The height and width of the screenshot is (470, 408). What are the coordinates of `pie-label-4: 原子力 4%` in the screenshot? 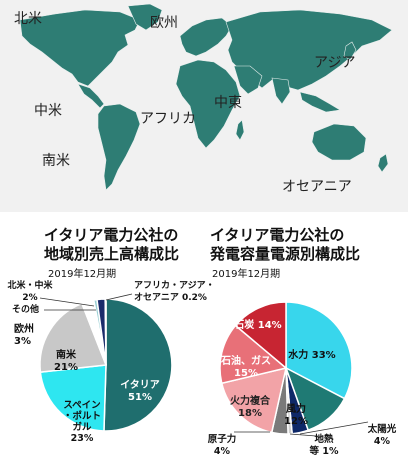 It's located at (222, 445).